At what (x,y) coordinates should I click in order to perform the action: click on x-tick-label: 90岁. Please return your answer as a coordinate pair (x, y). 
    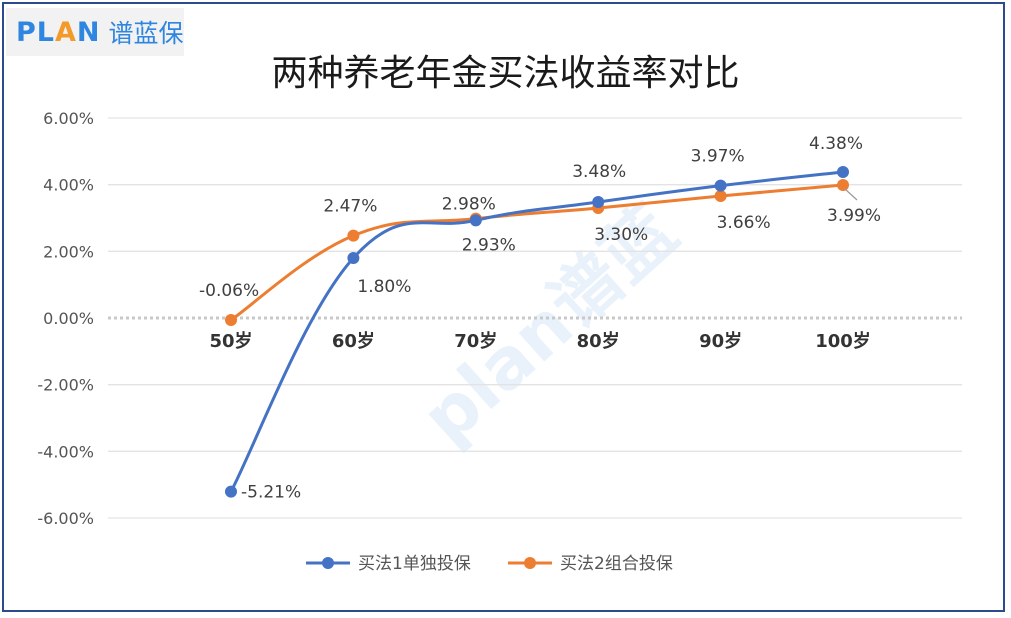
    Looking at the image, I should click on (720, 341).